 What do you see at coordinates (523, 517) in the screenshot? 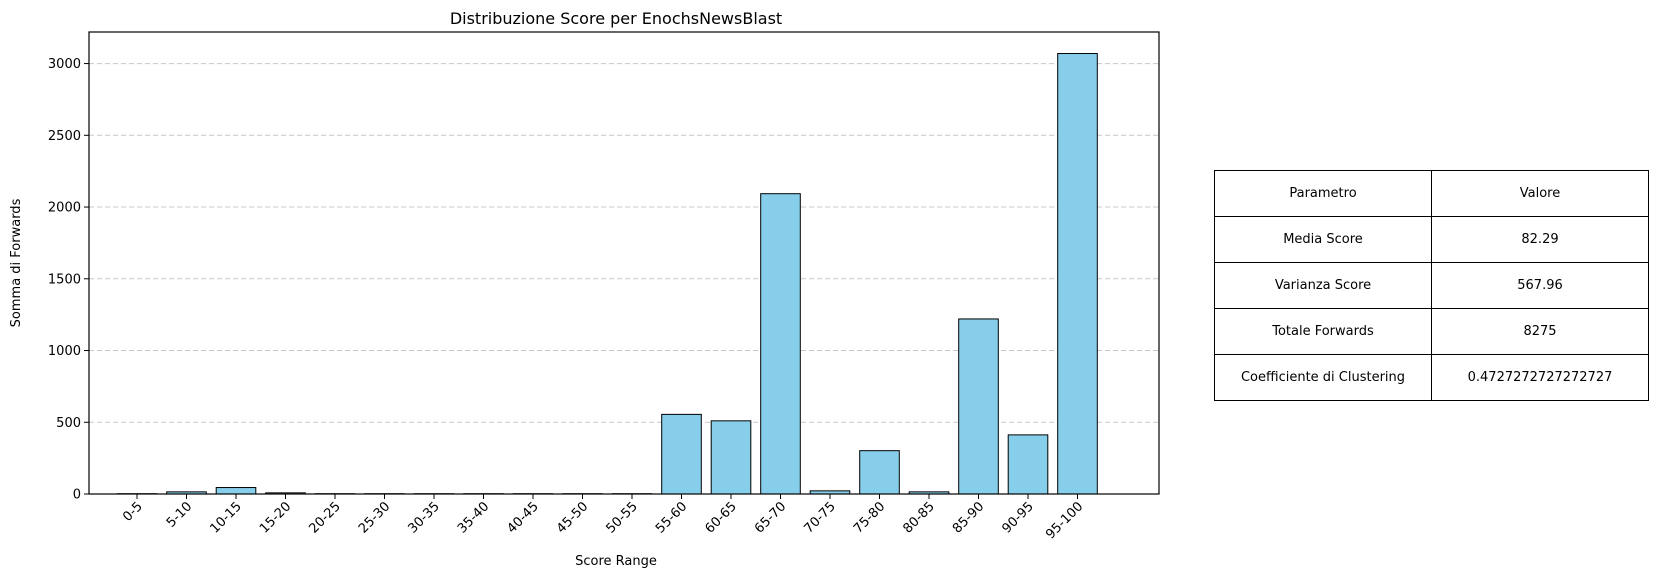
I see `x-tick-label: 40-45` at bounding box center [523, 517].